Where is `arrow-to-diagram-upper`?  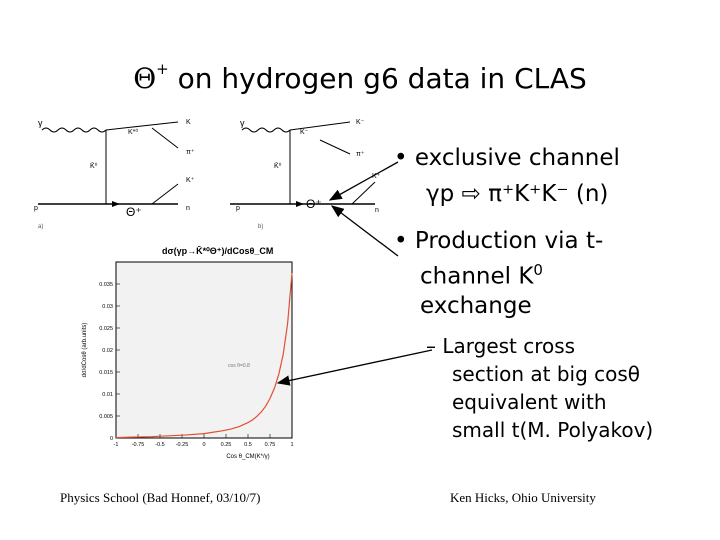 arrow-to-diagram-upper is located at coordinates (363, 181).